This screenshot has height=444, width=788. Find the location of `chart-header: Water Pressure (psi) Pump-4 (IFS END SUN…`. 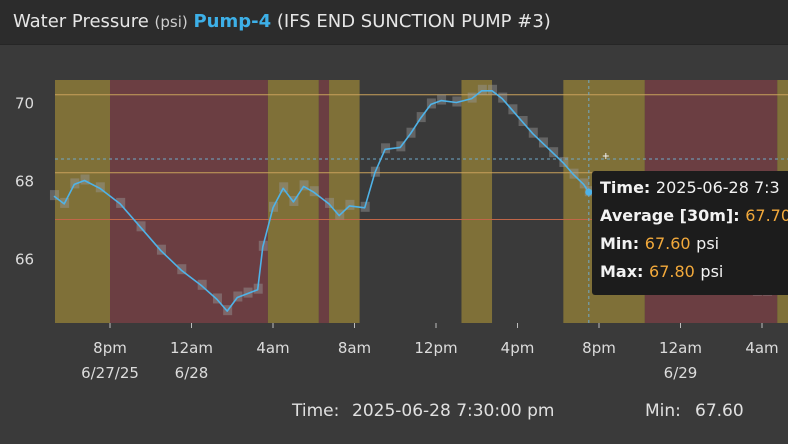

chart-header: Water Pressure (psi) Pump-4 (IFS END SUN… is located at coordinates (394, 22).